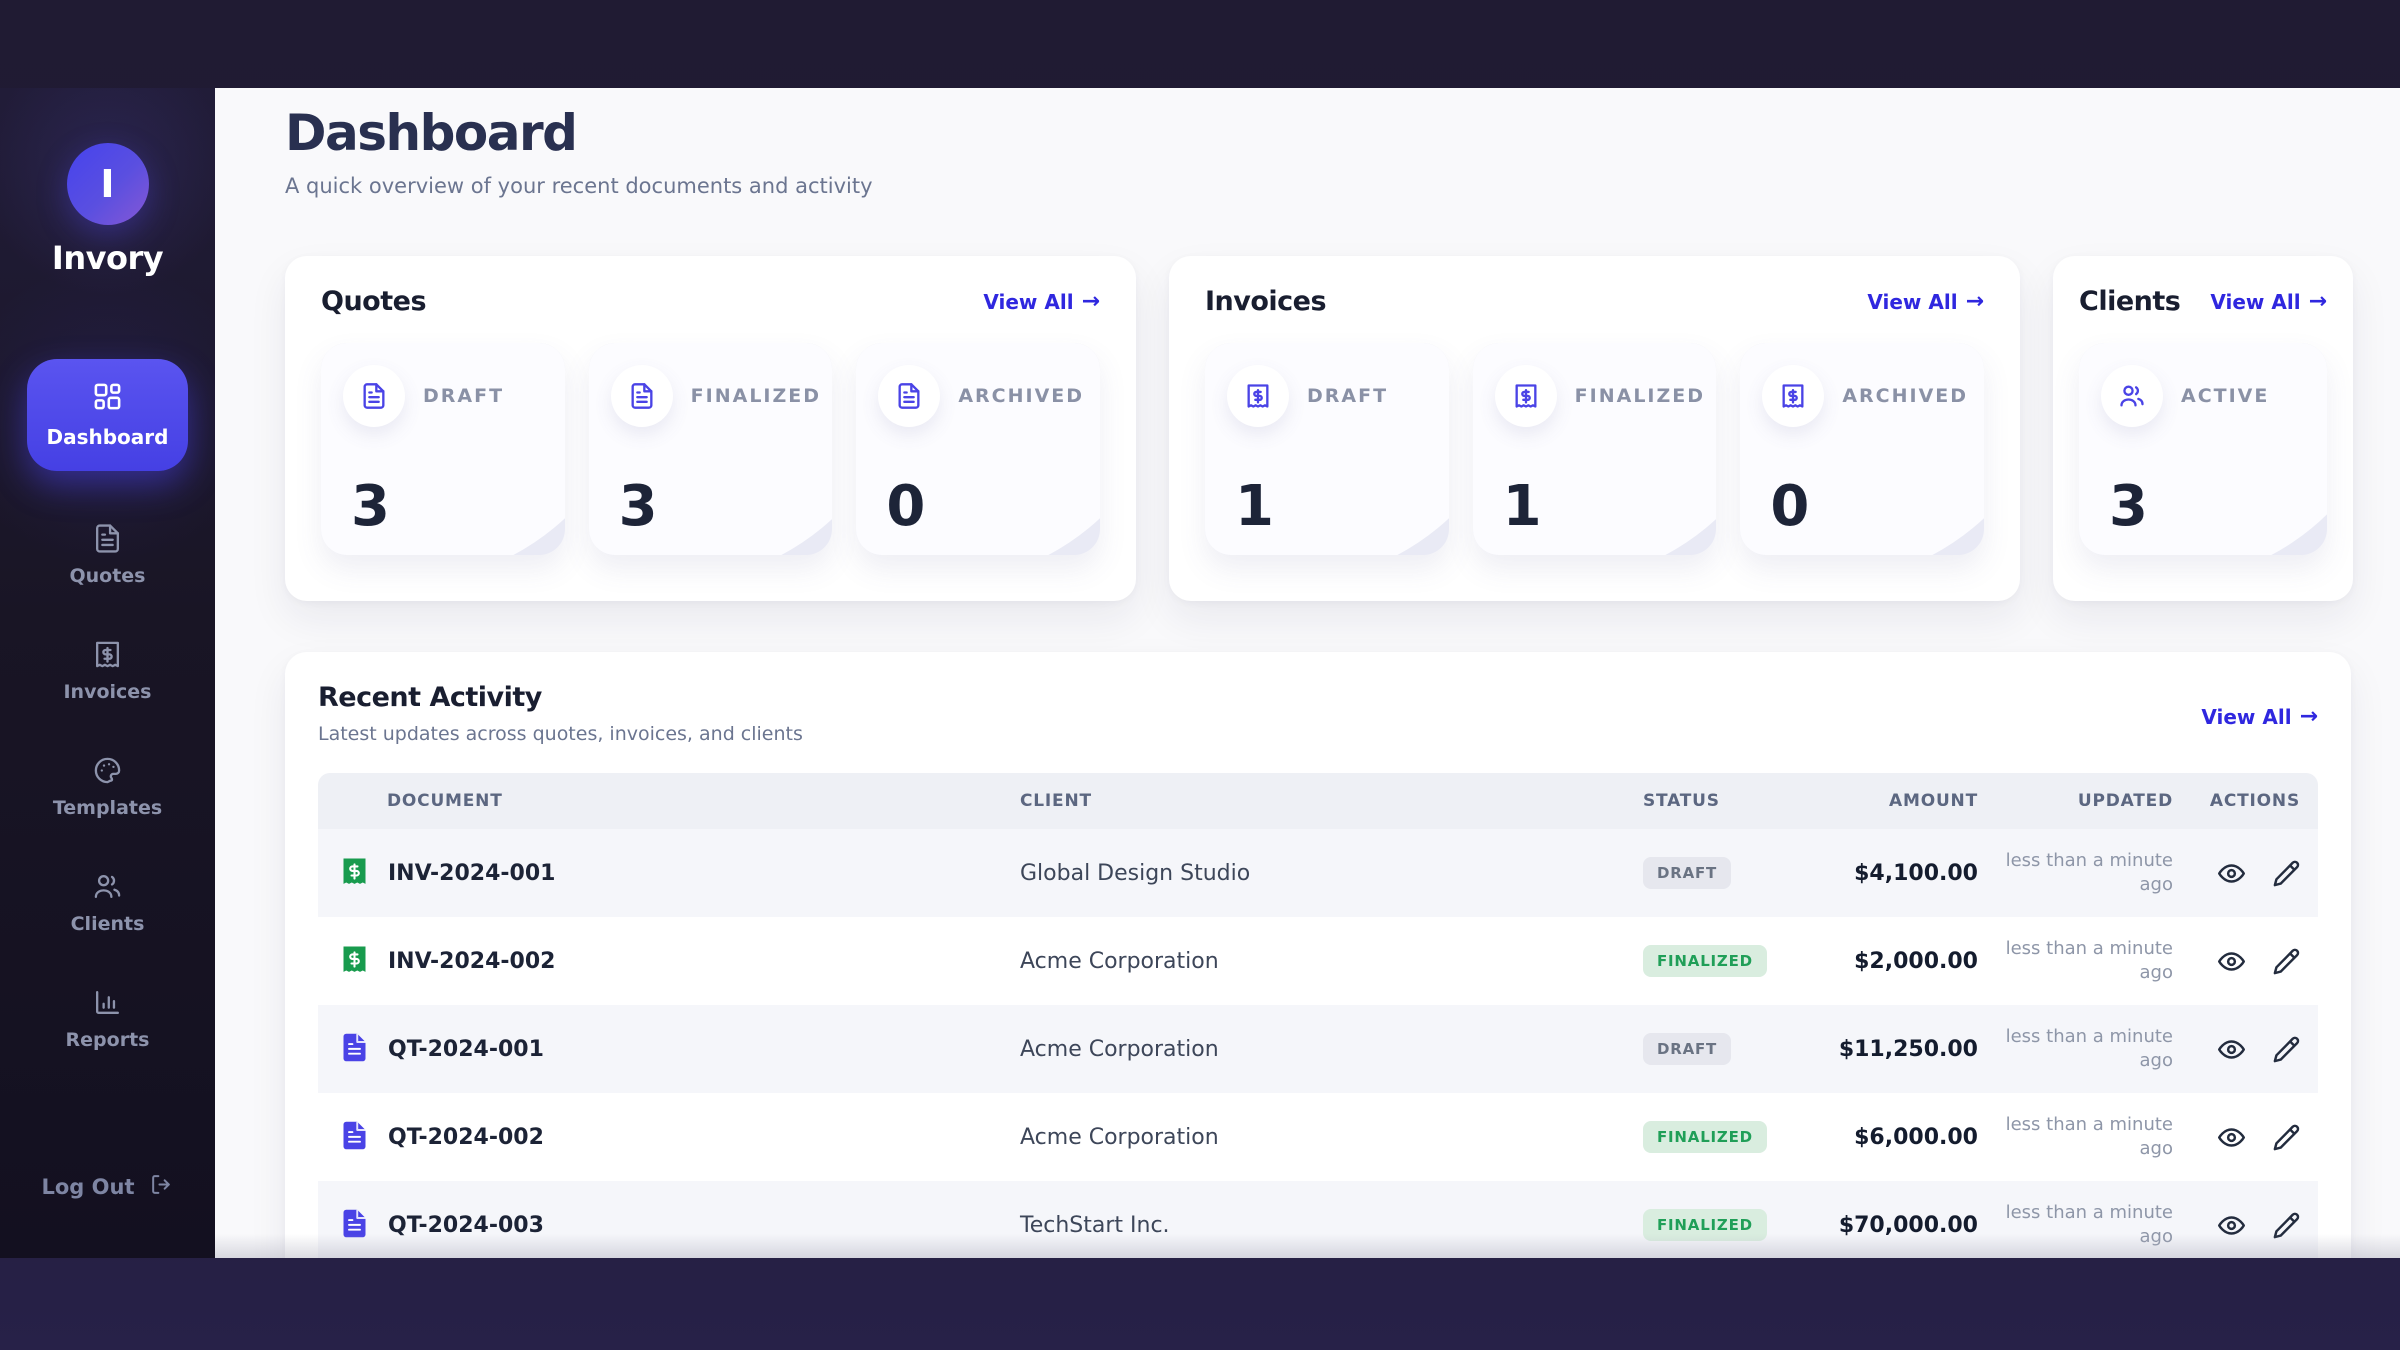 This screenshot has width=2400, height=1350. I want to click on clients-card-header: Clients View All →, so click(2203, 301).